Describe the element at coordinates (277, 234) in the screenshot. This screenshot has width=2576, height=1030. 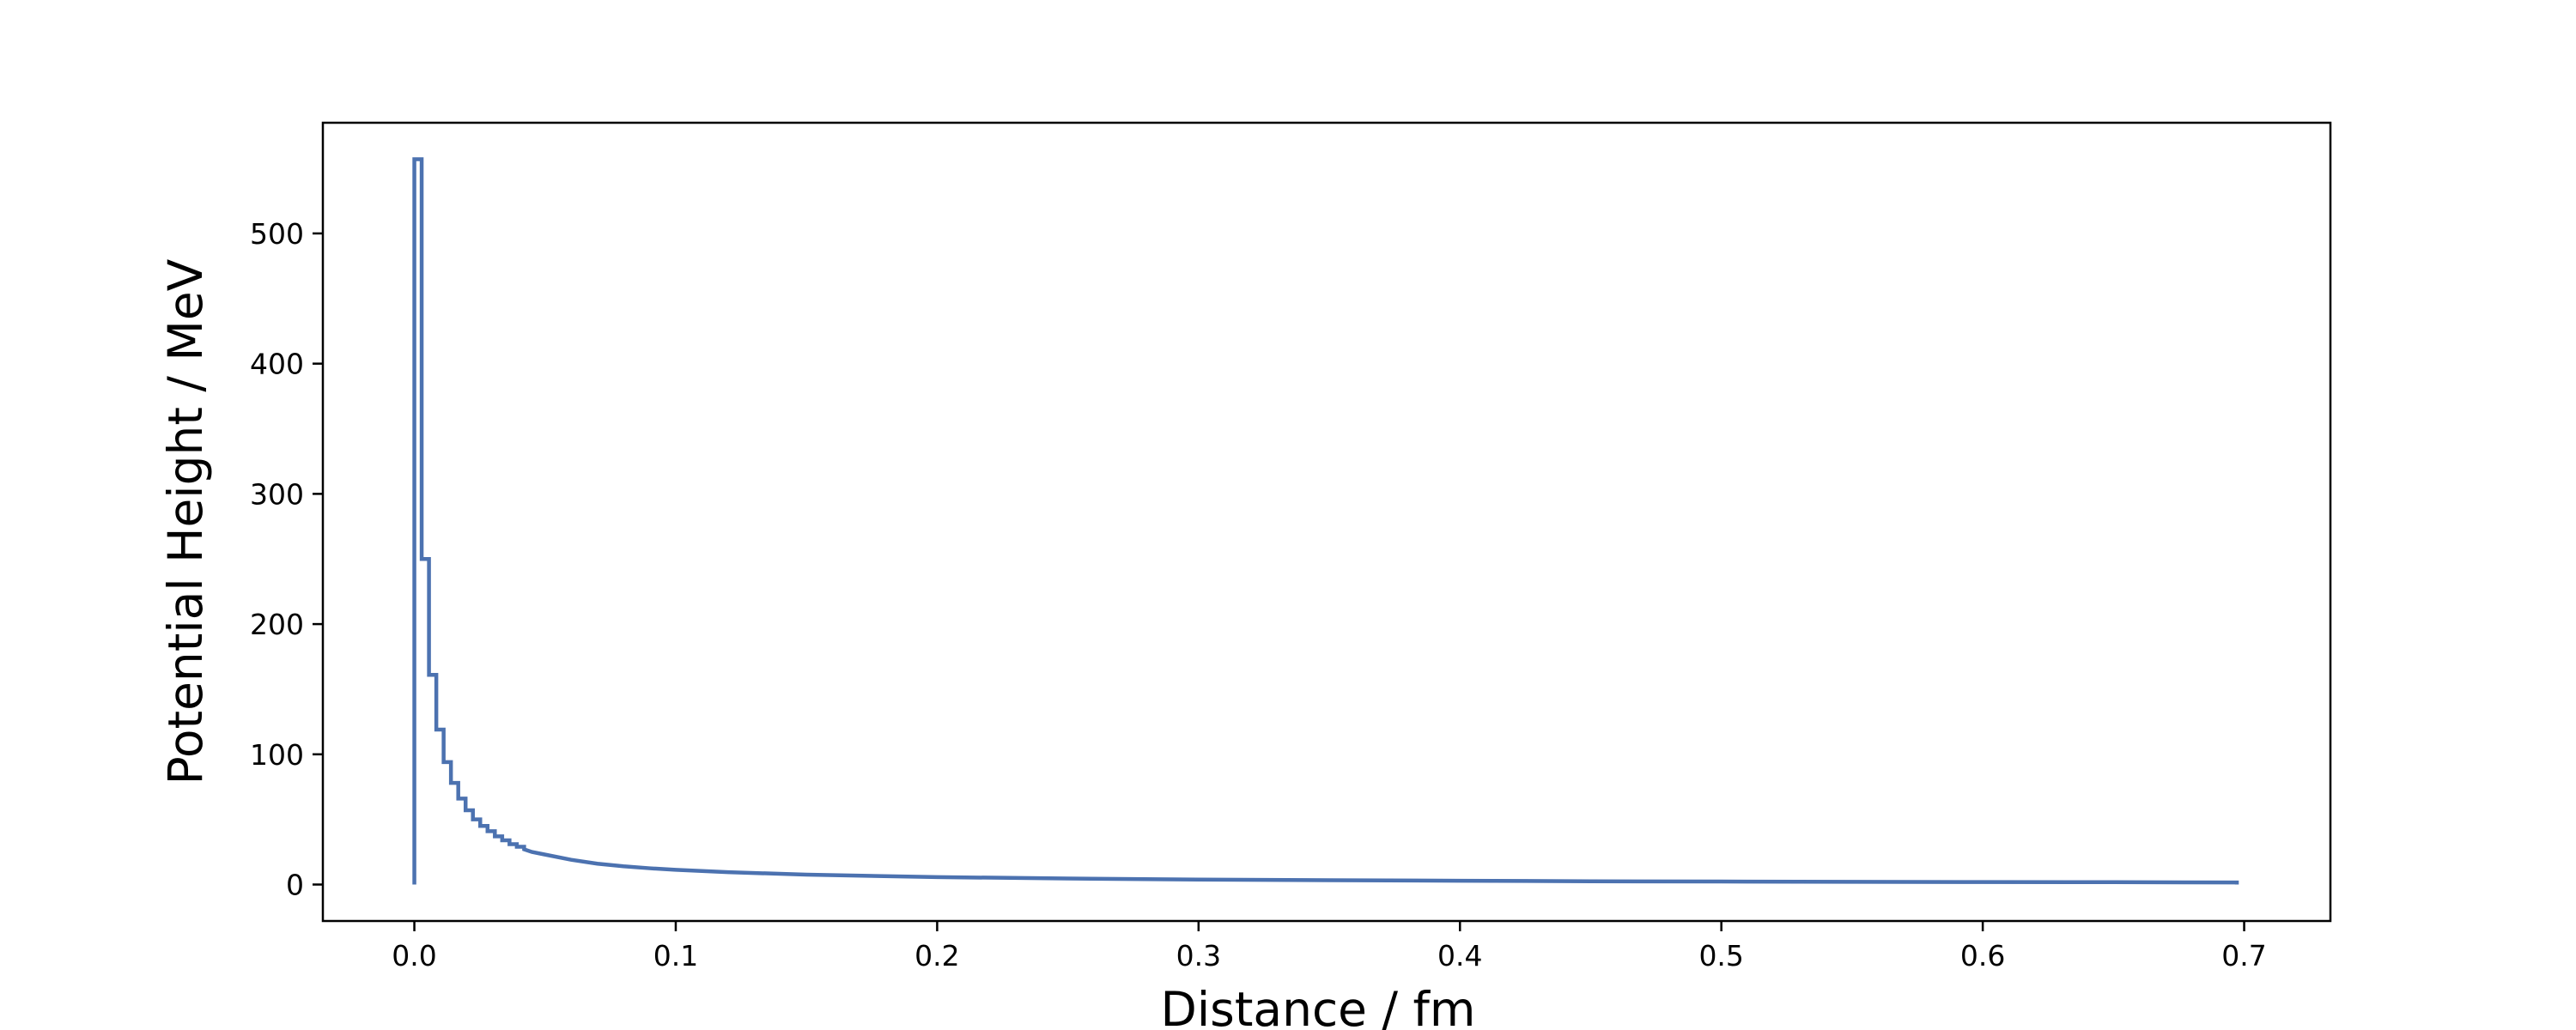
I see `y-tick-label: 500` at that location.